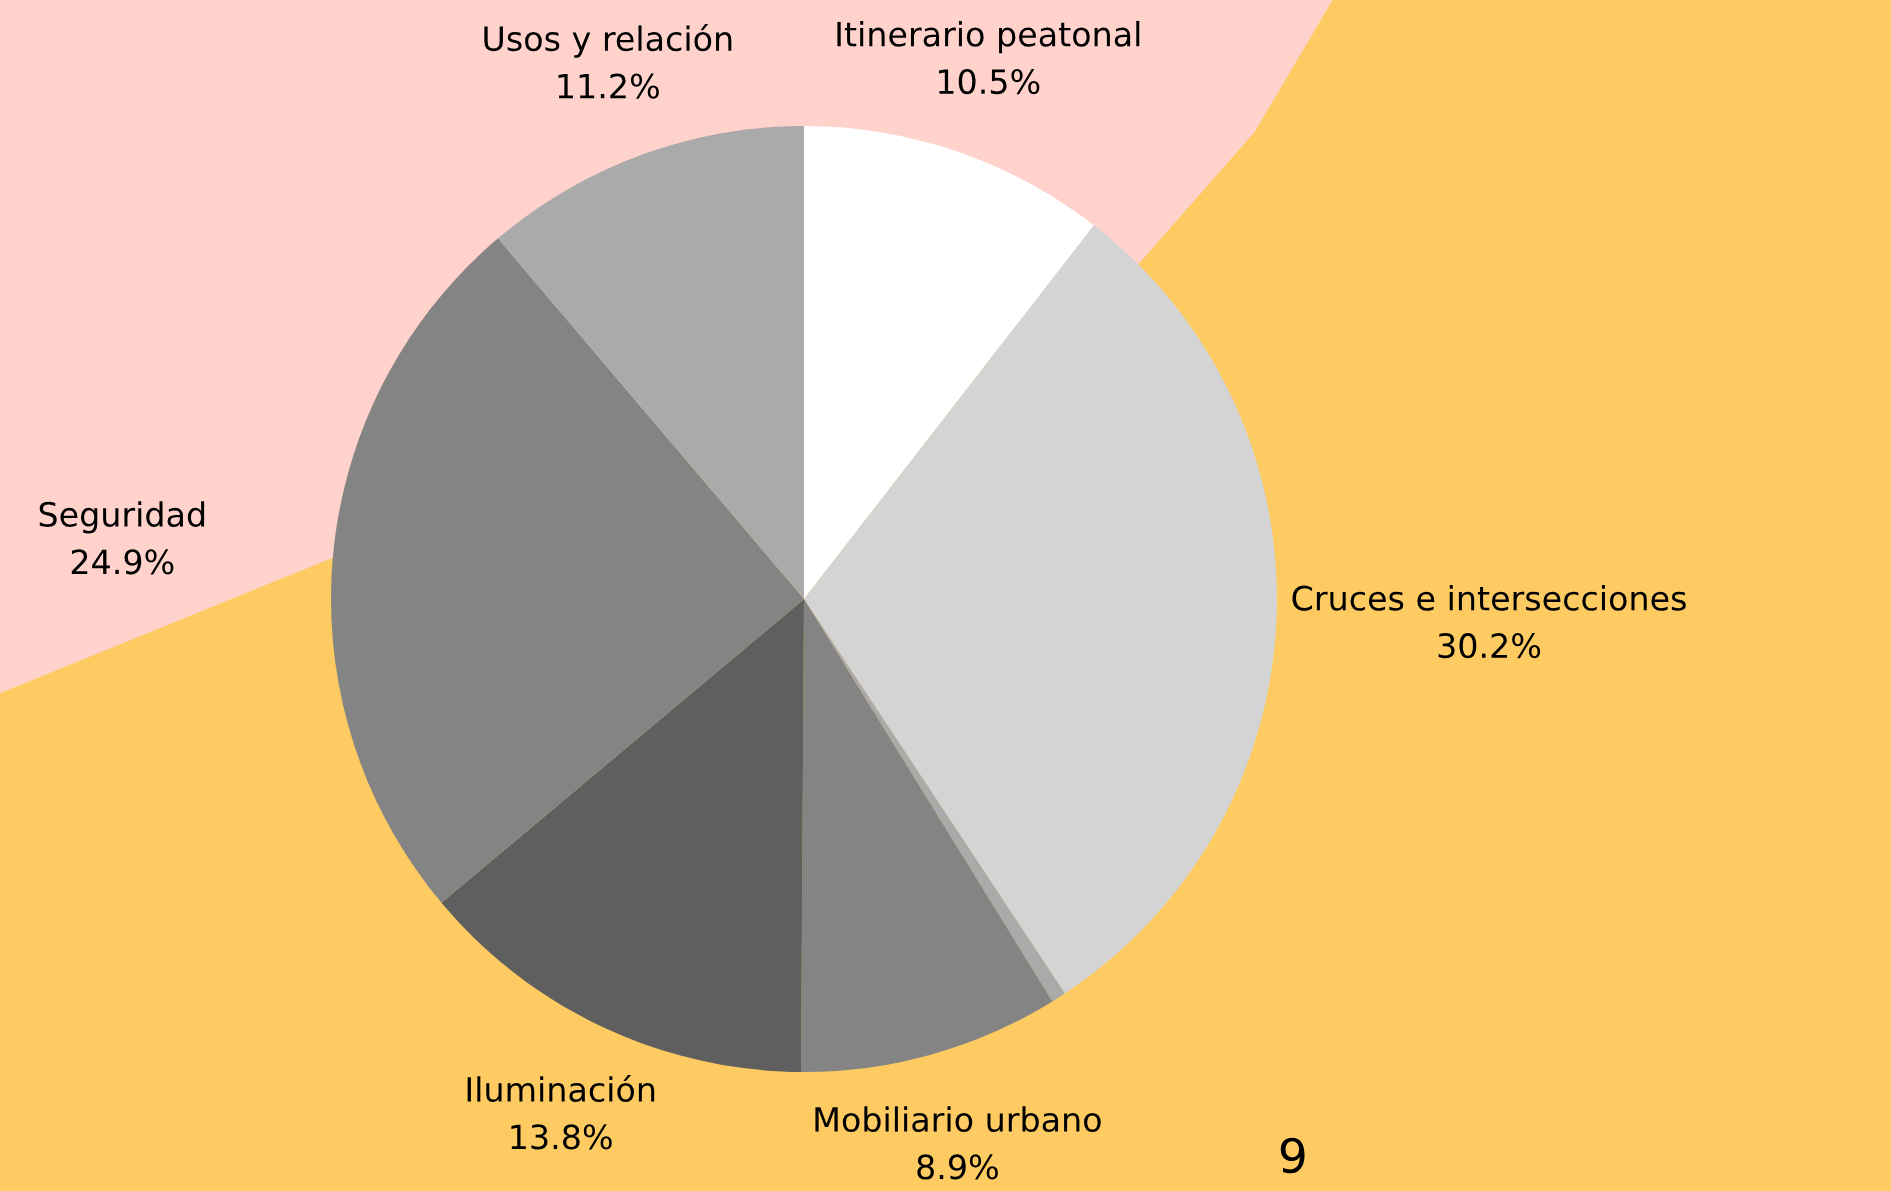 This screenshot has width=1891, height=1191. I want to click on slice-label: Usos y relación, so click(608, 41).